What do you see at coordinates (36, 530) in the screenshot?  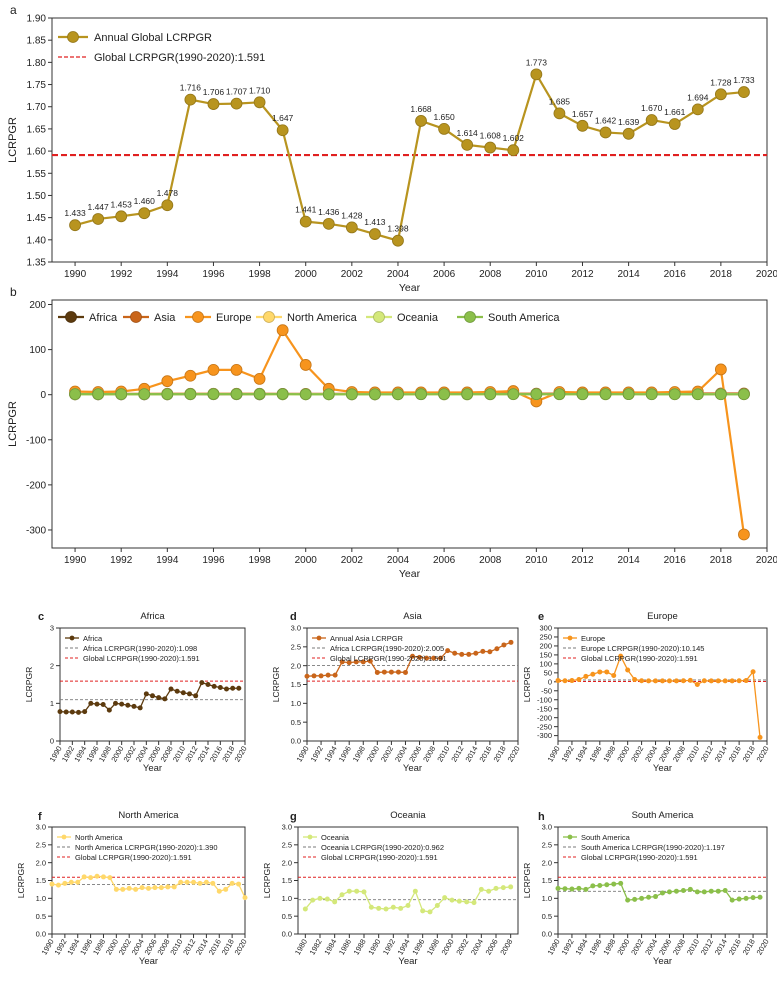 I see `y-tick-label: -300` at bounding box center [36, 530].